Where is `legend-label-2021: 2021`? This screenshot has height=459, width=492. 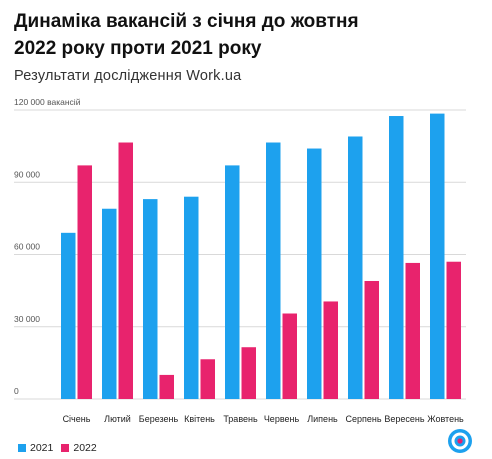 legend-label-2021: 2021 is located at coordinates (42, 448).